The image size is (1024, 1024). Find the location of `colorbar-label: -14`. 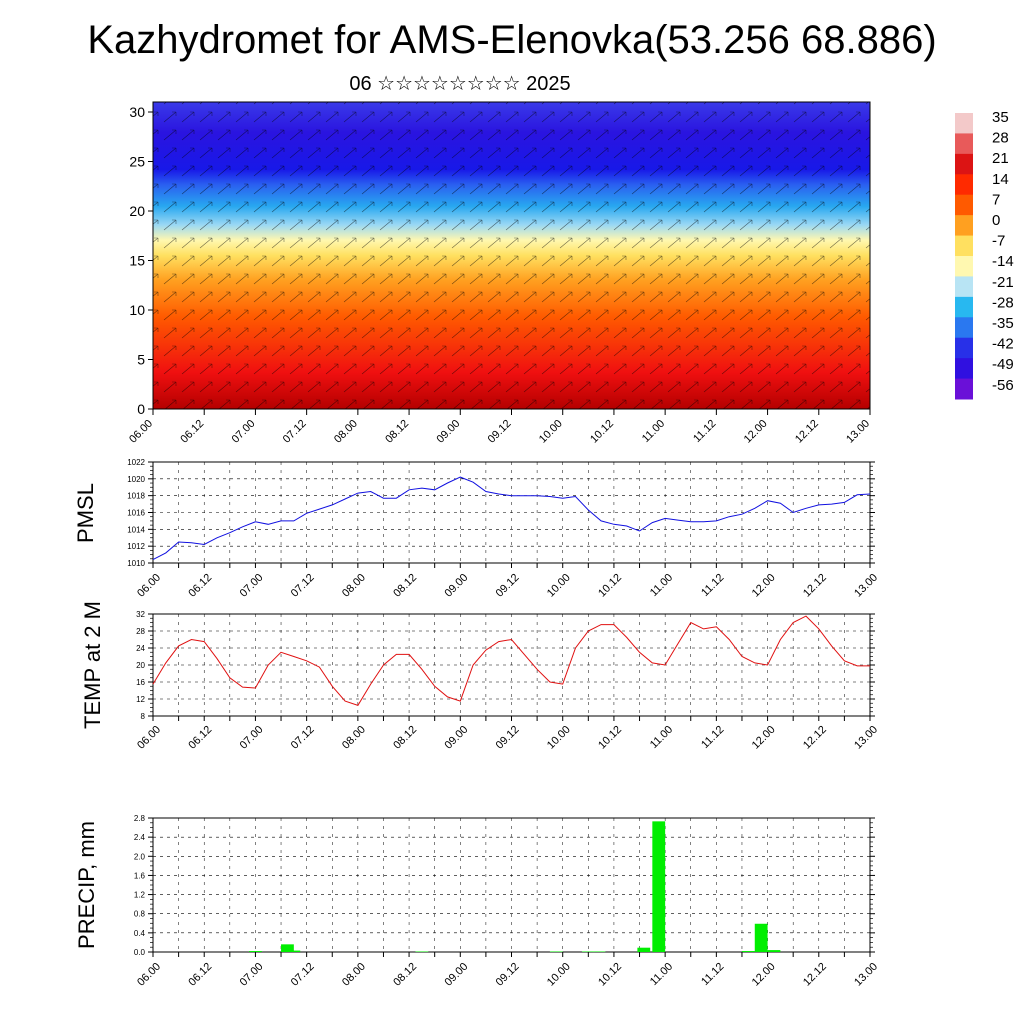

colorbar-label: -14 is located at coordinates (1003, 261).